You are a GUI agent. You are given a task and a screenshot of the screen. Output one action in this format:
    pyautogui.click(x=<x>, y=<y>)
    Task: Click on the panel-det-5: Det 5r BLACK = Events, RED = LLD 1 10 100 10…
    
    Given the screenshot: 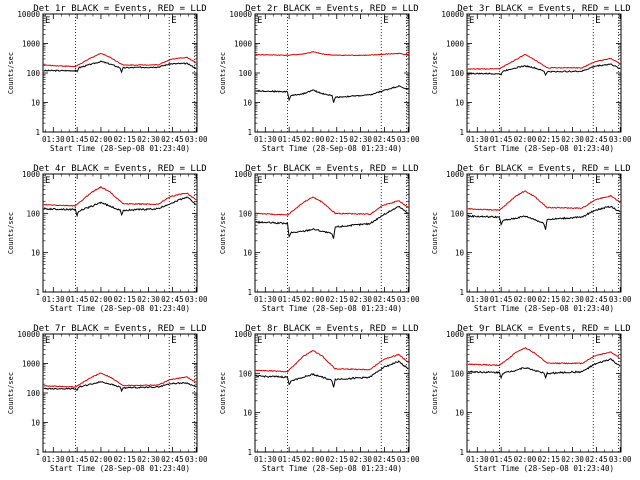 What is the action you would take?
    pyautogui.click(x=319, y=238)
    